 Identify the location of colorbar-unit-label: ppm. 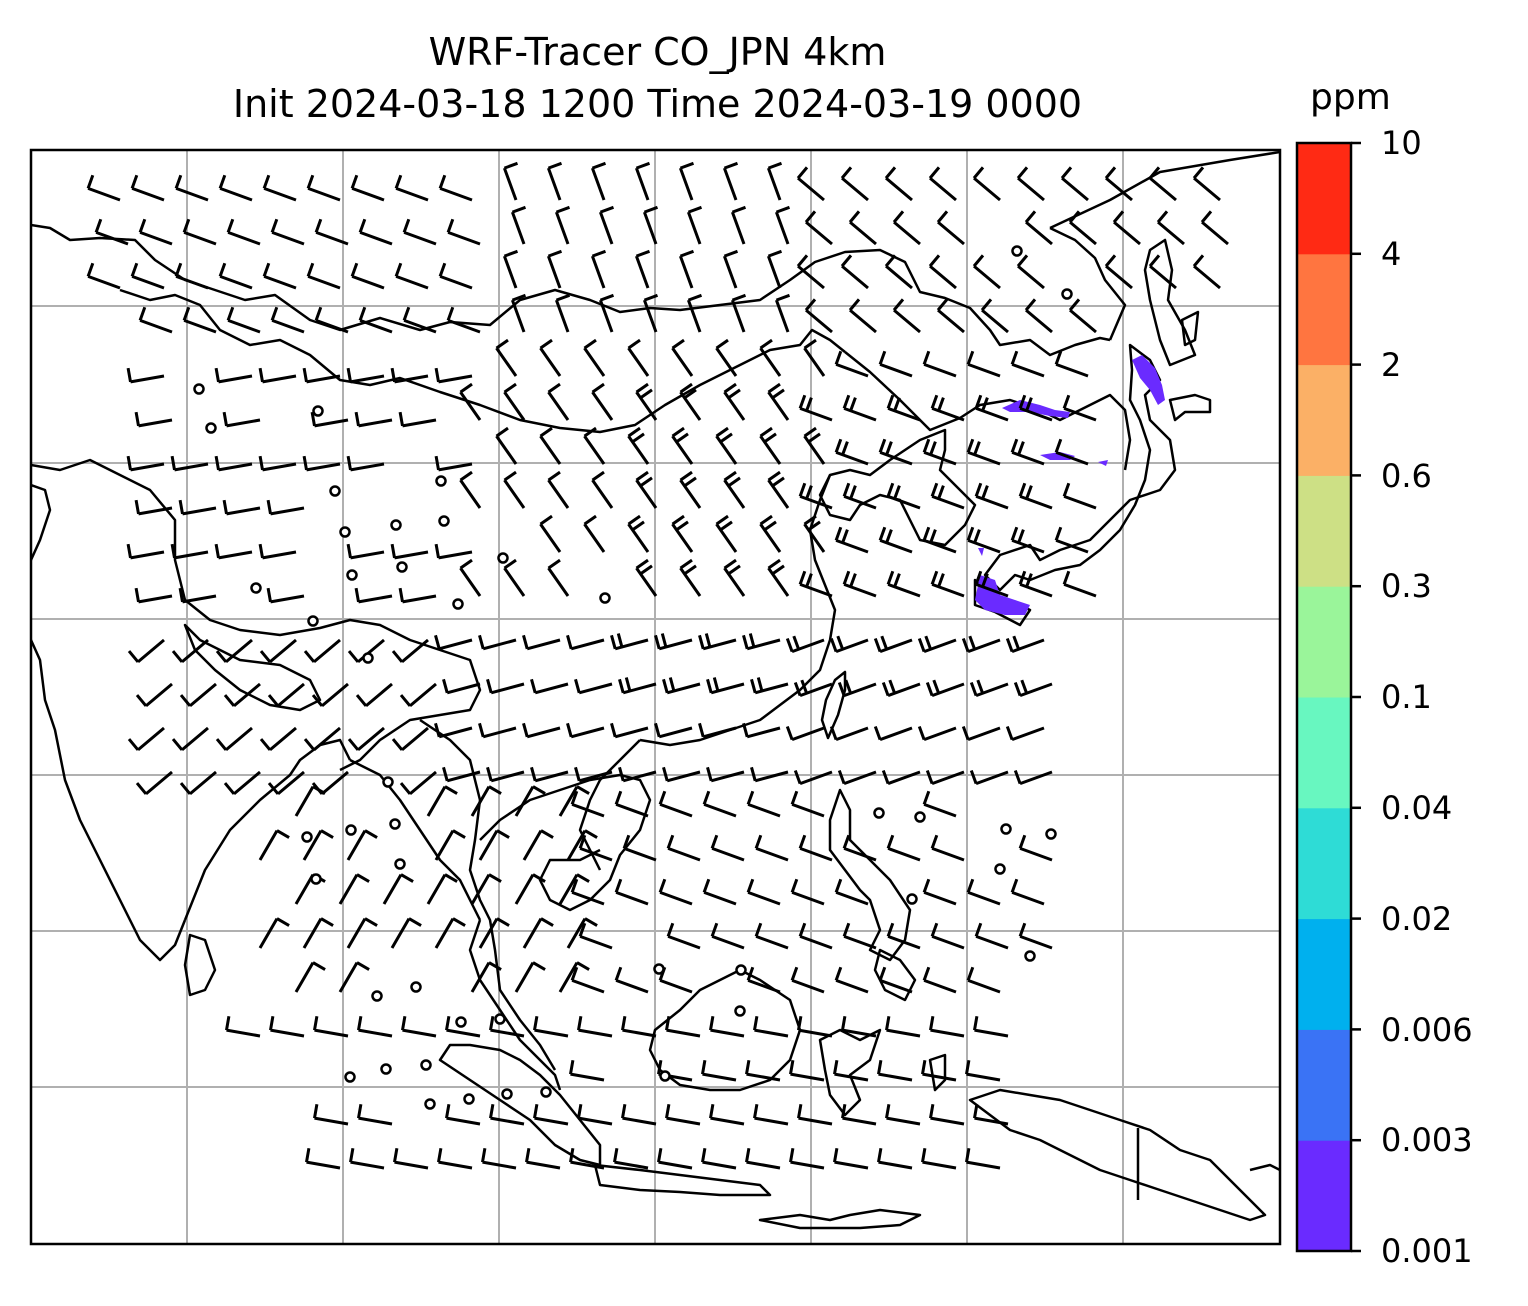
(1350, 97).